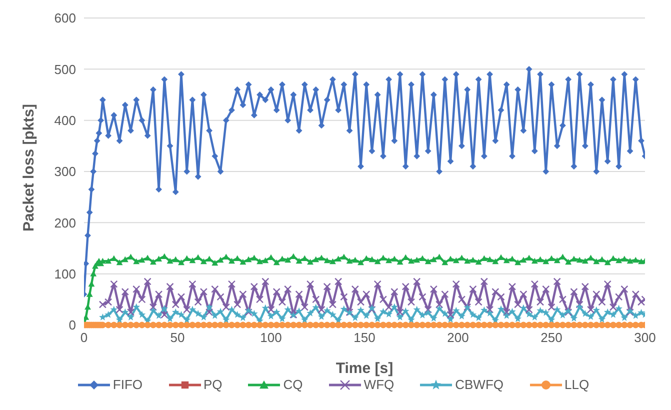 Image resolution: width=671 pixels, height=410 pixels. I want to click on x-tick-label: 0, so click(84, 338).